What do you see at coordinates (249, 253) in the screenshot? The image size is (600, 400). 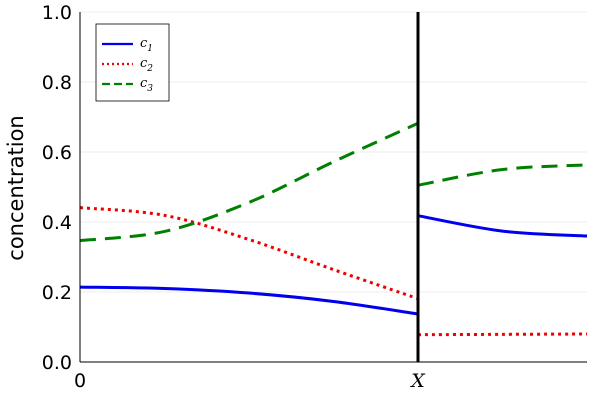 I see `series-line-c2-left` at bounding box center [249, 253].